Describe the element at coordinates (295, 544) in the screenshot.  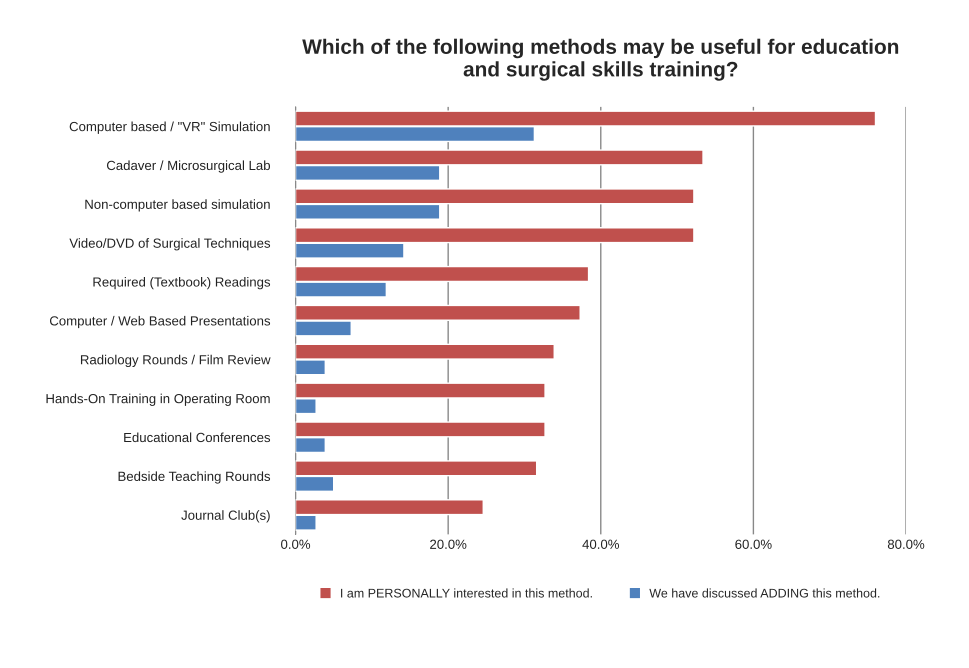
I see `x-tick-label: 0.0%` at that location.